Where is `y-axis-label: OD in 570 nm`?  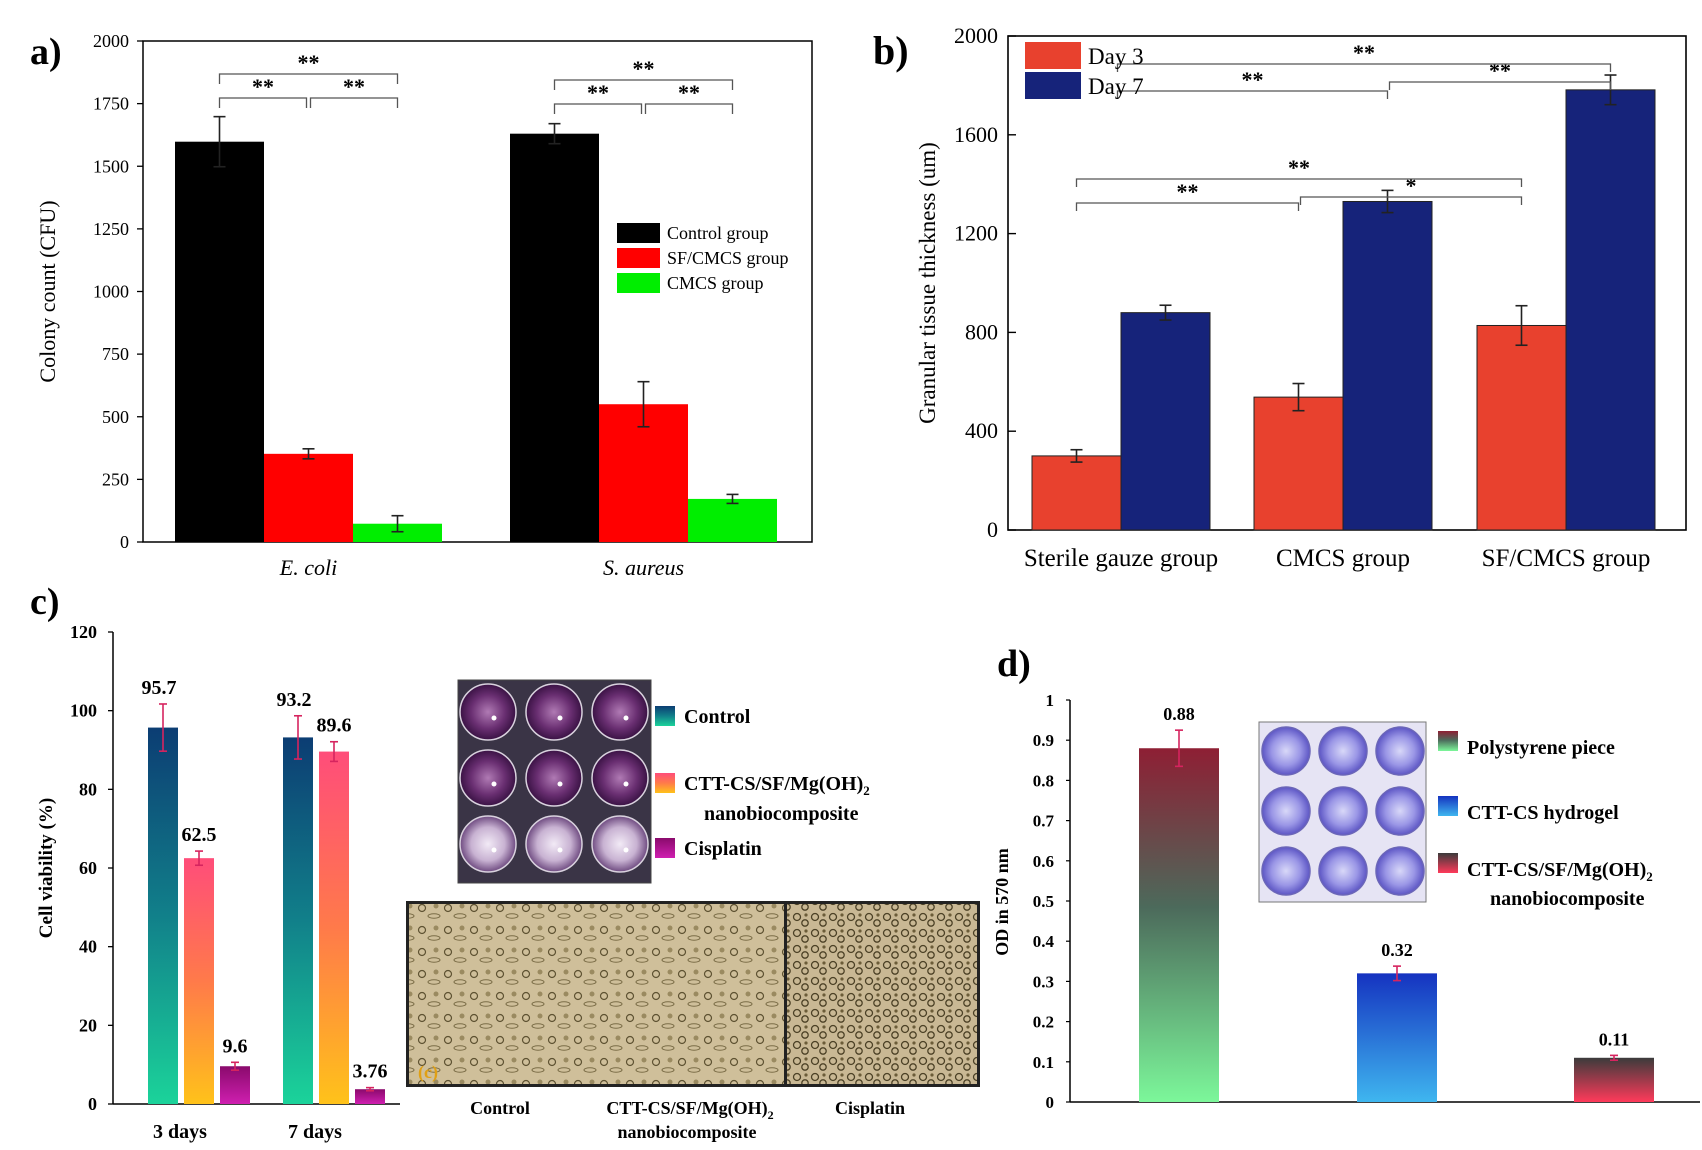
y-axis-label: OD in 570 nm is located at coordinates (1002, 902).